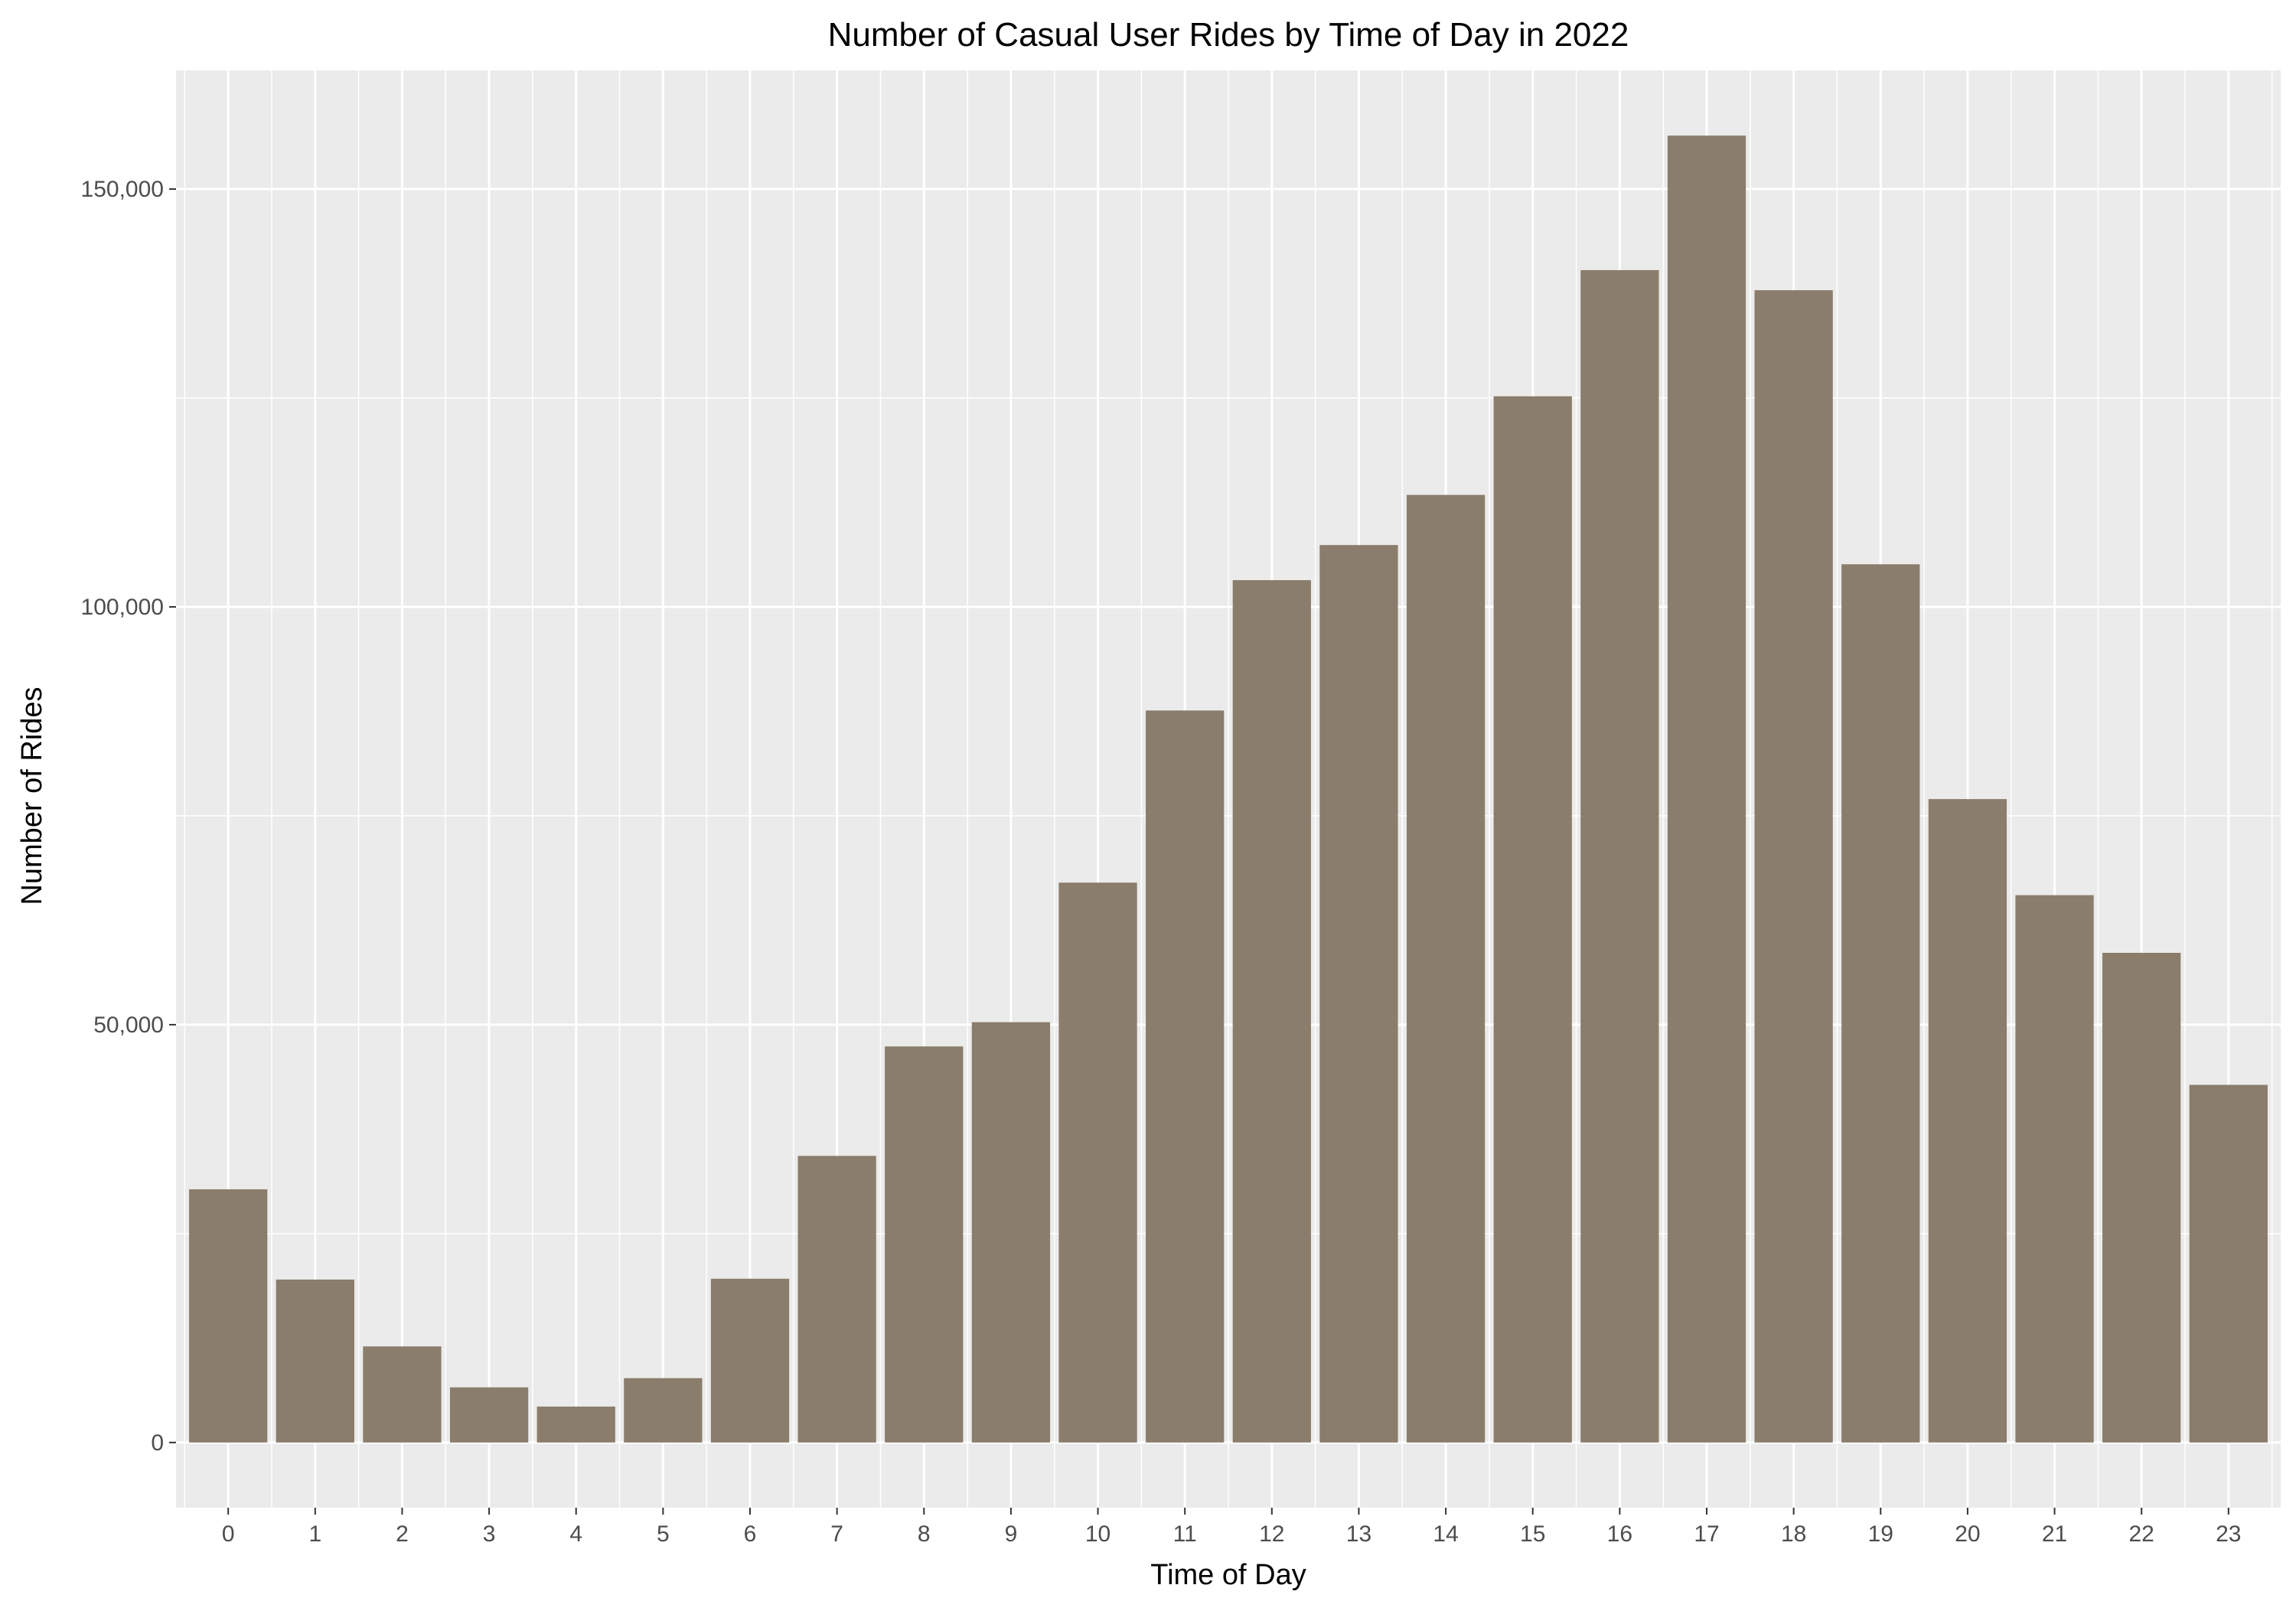  What do you see at coordinates (1619, 1534) in the screenshot?
I see `x-tick-label: 16` at bounding box center [1619, 1534].